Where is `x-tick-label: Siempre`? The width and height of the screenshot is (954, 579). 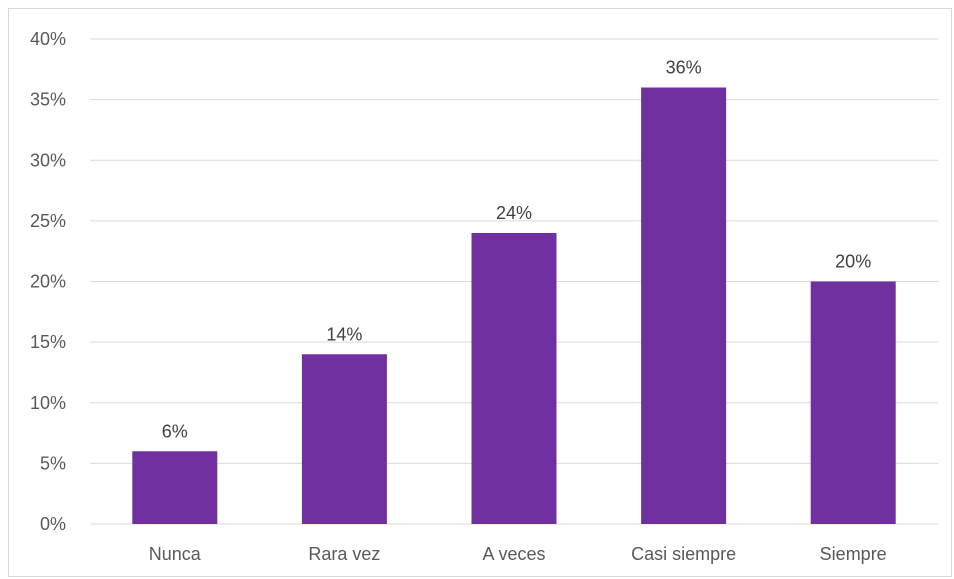
x-tick-label: Siempre is located at coordinates (853, 554).